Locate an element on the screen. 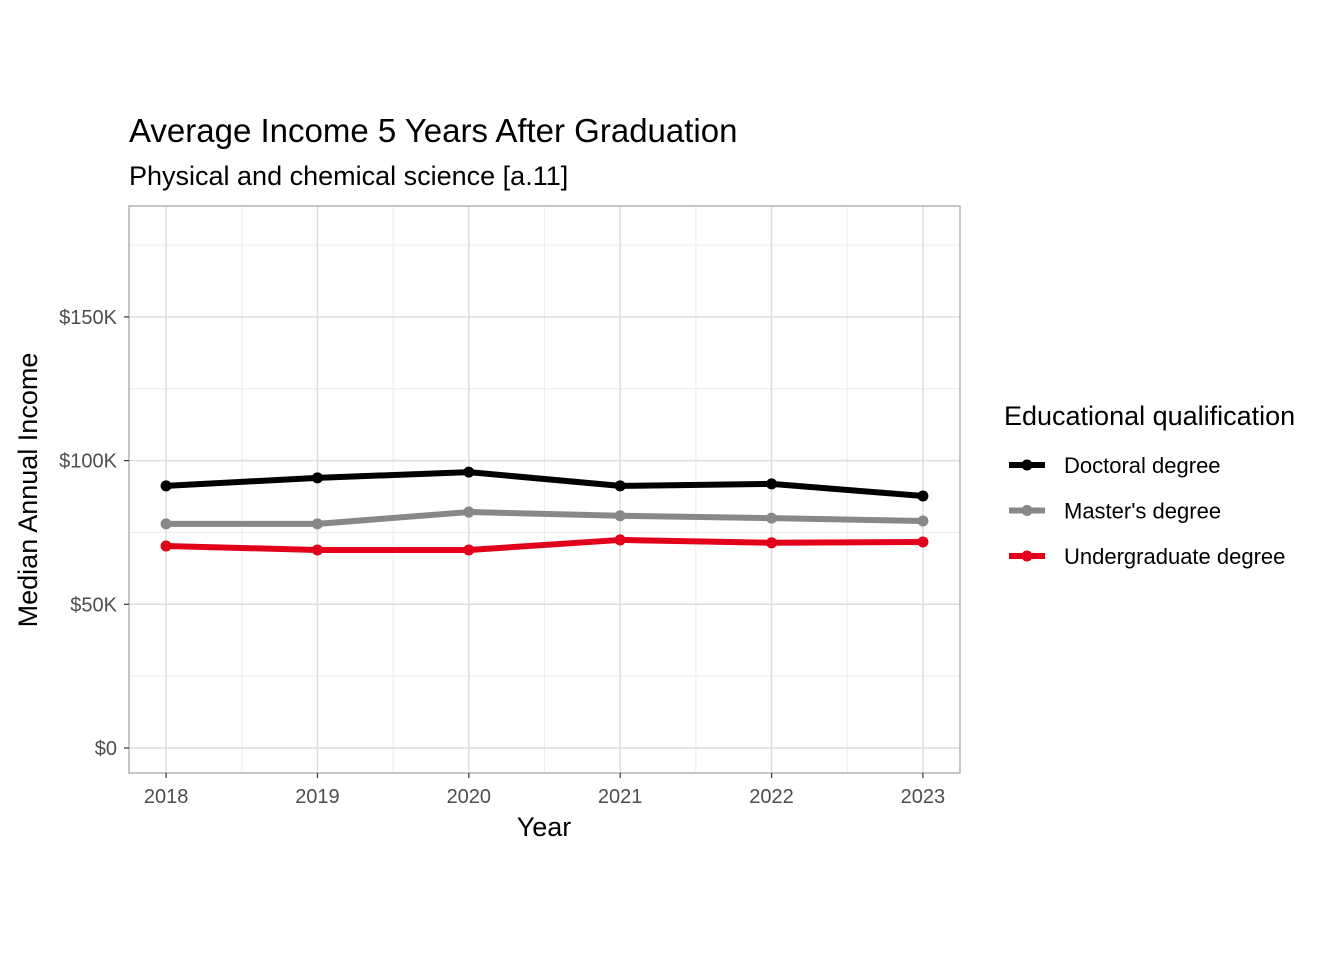 The width and height of the screenshot is (1344, 960). x-tick-label: 2021 is located at coordinates (620, 797).